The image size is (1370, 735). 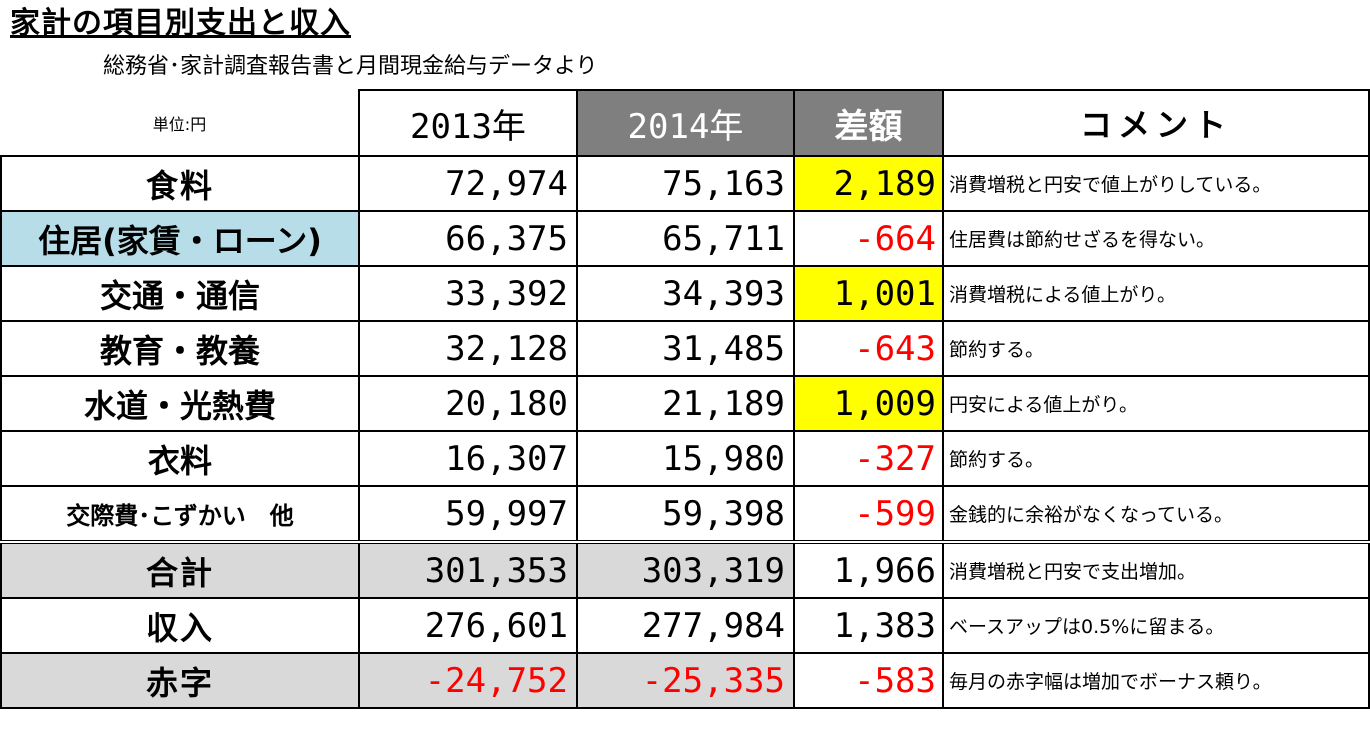 What do you see at coordinates (468, 625) in the screenshot?
I see `value-2013: 276,601` at bounding box center [468, 625].